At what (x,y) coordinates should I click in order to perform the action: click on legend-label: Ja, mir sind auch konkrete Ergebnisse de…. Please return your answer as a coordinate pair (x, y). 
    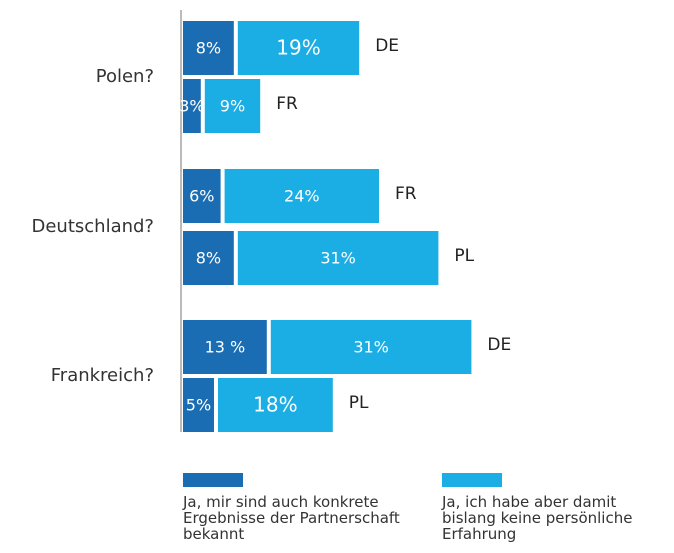
    Looking at the image, I should click on (291, 518).